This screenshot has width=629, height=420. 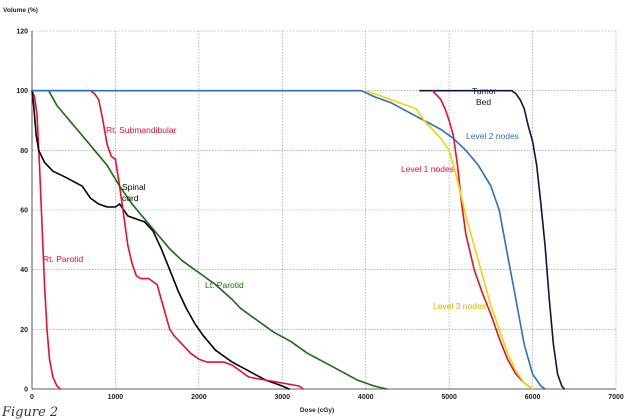 I want to click on annotation-cord: cord, so click(x=130, y=198).